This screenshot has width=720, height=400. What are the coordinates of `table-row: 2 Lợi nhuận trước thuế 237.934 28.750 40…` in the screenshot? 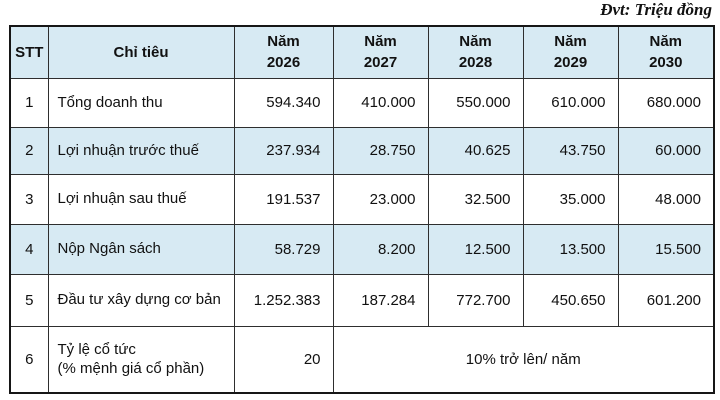 It's located at (362, 150).